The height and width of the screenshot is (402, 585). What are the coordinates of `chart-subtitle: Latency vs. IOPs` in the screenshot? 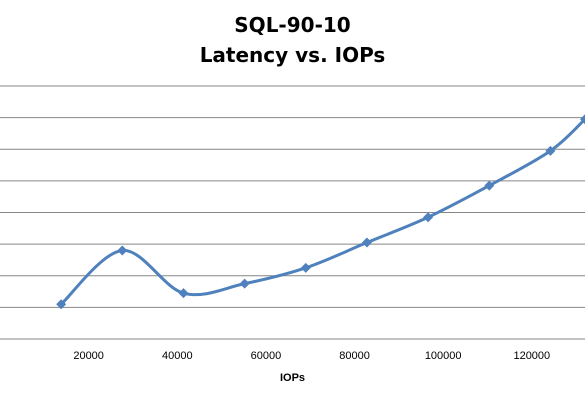 It's located at (292, 55).